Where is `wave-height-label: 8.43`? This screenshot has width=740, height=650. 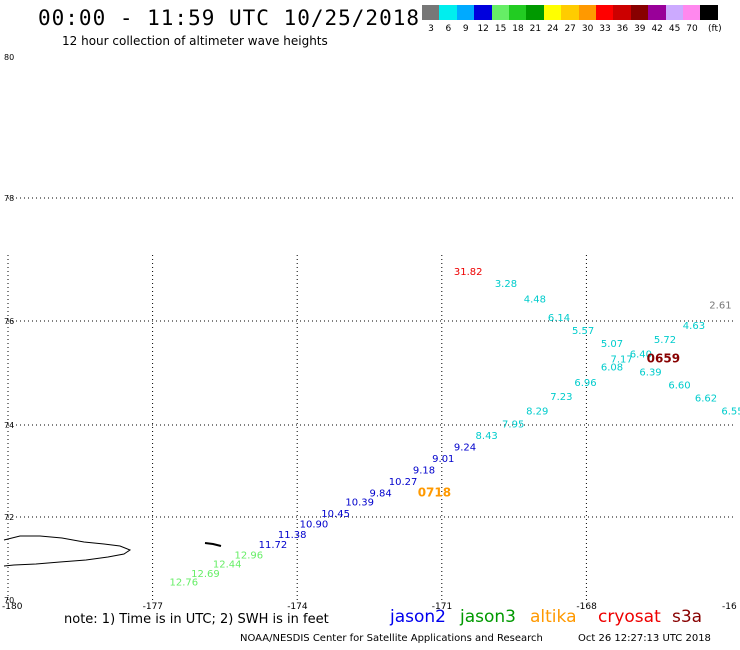 wave-height-label: 8.43 is located at coordinates (487, 436).